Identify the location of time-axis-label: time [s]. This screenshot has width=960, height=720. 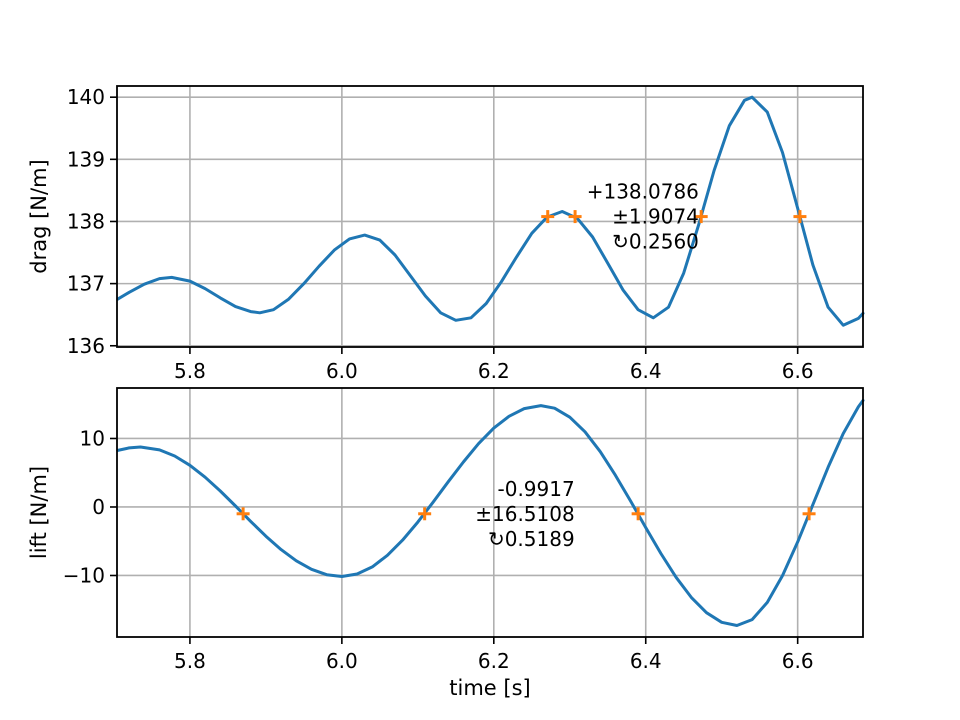
(489, 688).